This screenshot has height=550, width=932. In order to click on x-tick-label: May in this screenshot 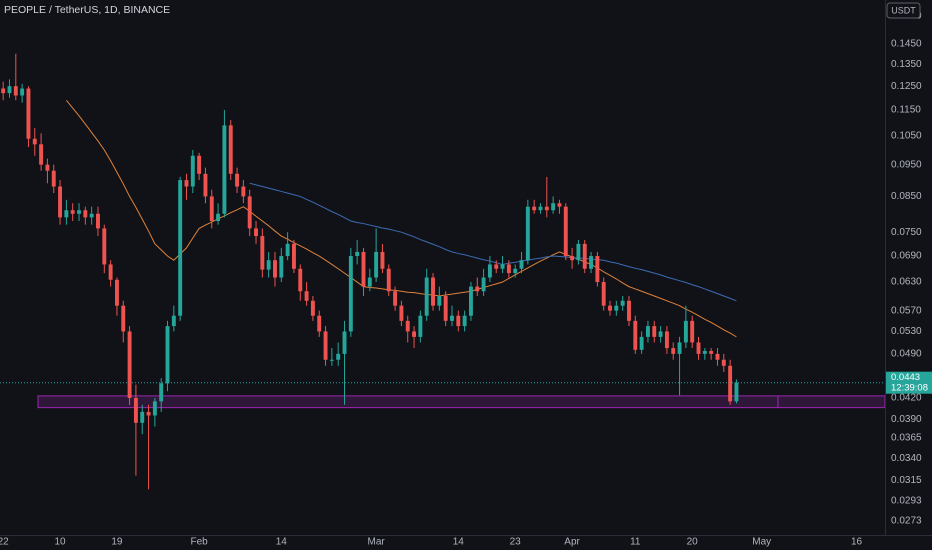, I will do `click(761, 542)`.